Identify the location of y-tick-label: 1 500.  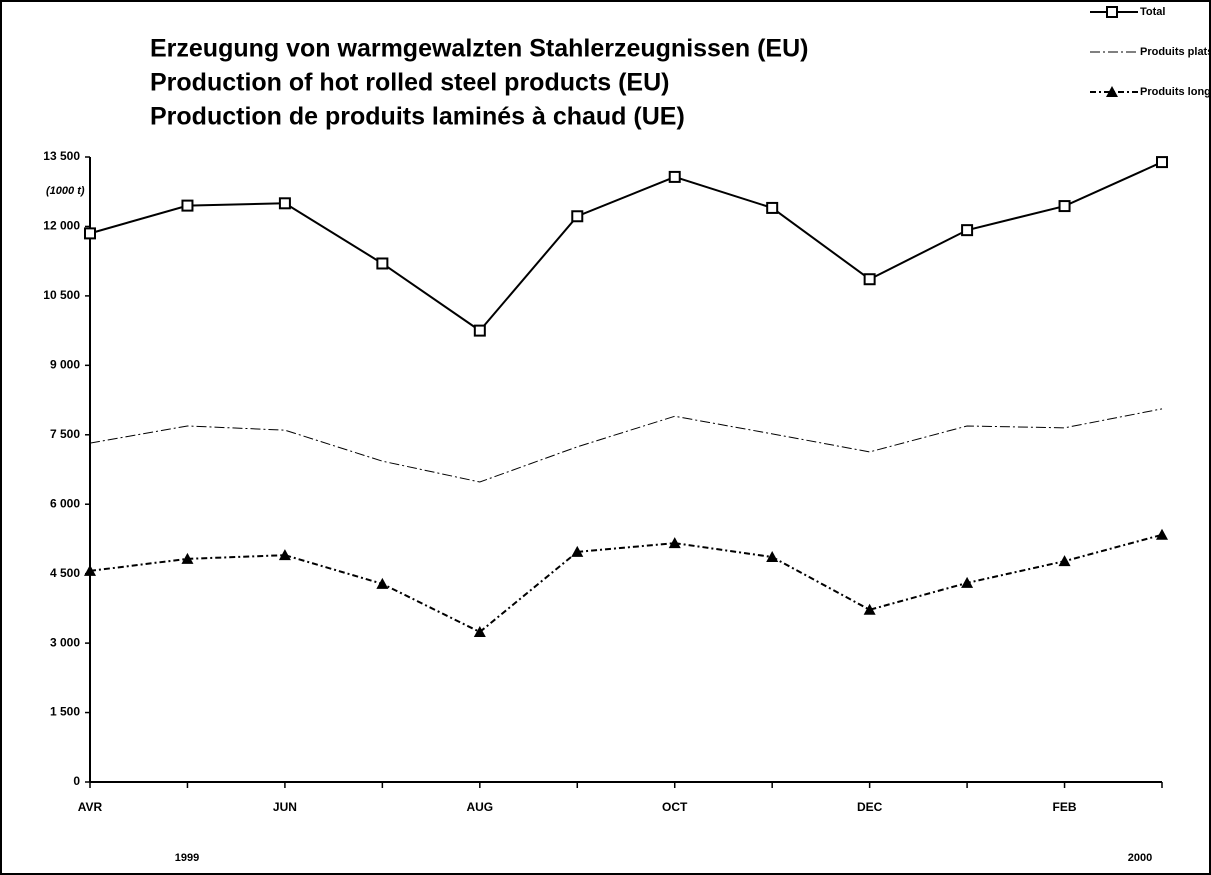
(65, 712).